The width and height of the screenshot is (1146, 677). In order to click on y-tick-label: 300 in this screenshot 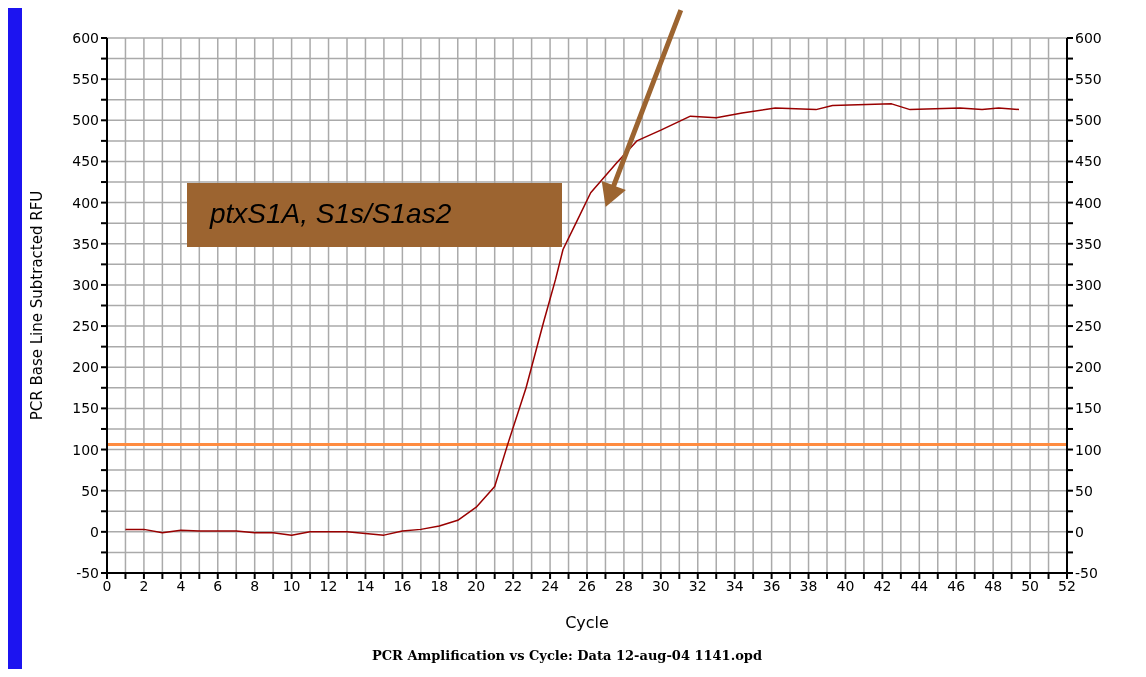, I will do `click(85, 284)`.